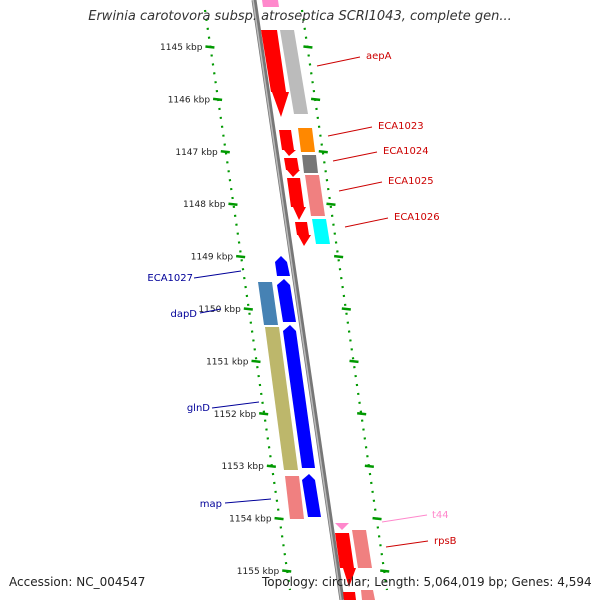 This screenshot has height=604, width=600. What do you see at coordinates (212, 258) in the screenshot?
I see `tick-label-1149: 1149 kbp` at bounding box center [212, 258].